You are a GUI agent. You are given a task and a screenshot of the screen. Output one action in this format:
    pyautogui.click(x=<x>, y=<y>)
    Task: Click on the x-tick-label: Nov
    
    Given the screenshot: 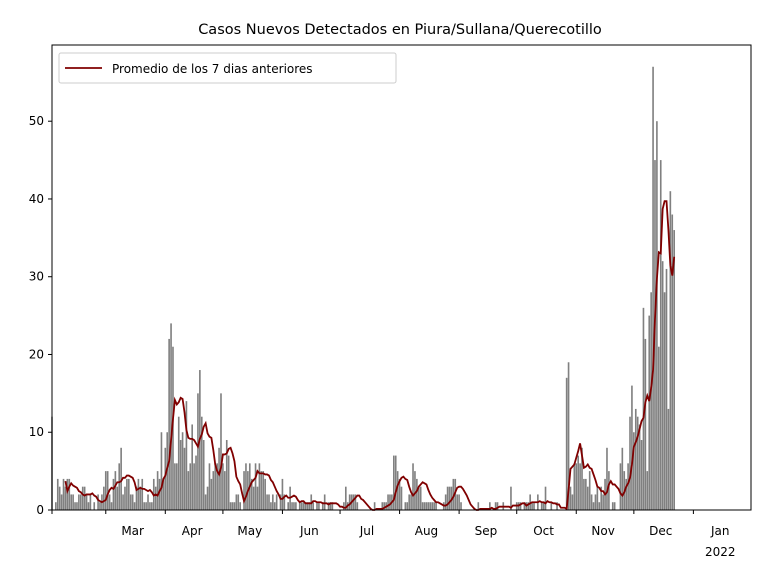 What is the action you would take?
    pyautogui.click(x=602, y=531)
    